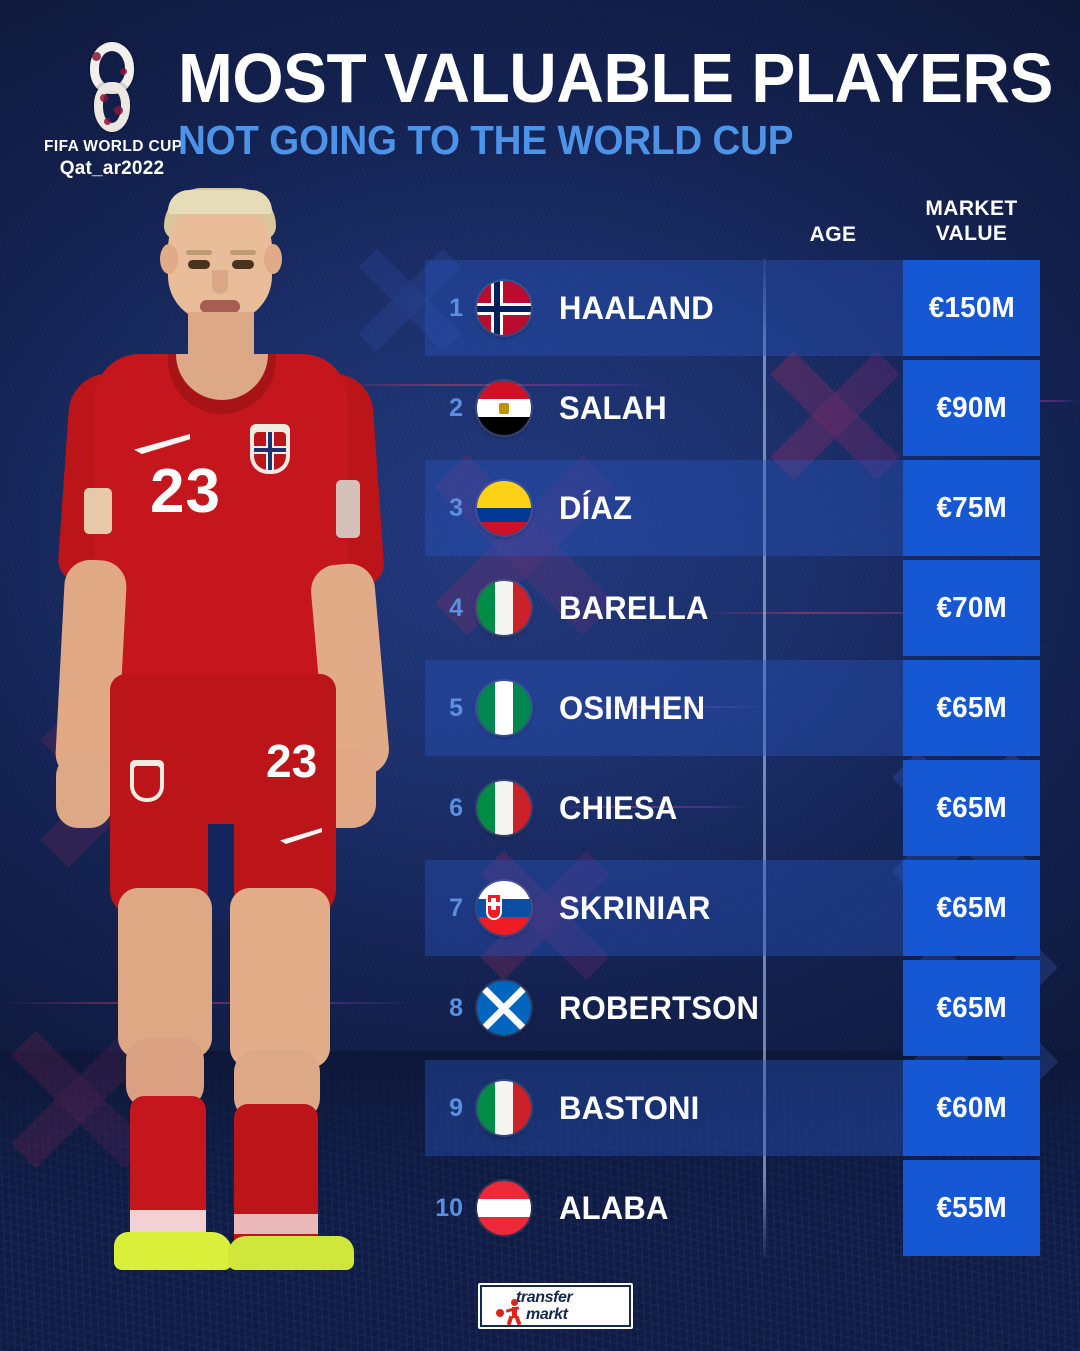 The height and width of the screenshot is (1351, 1080). Describe the element at coordinates (547, 1314) in the screenshot. I see `brand-line-2: markt` at that location.